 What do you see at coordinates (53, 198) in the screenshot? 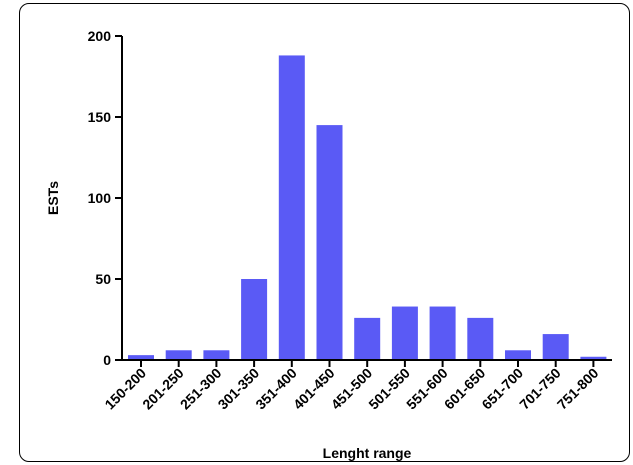
I see `y-axis-title: ESTs` at bounding box center [53, 198].